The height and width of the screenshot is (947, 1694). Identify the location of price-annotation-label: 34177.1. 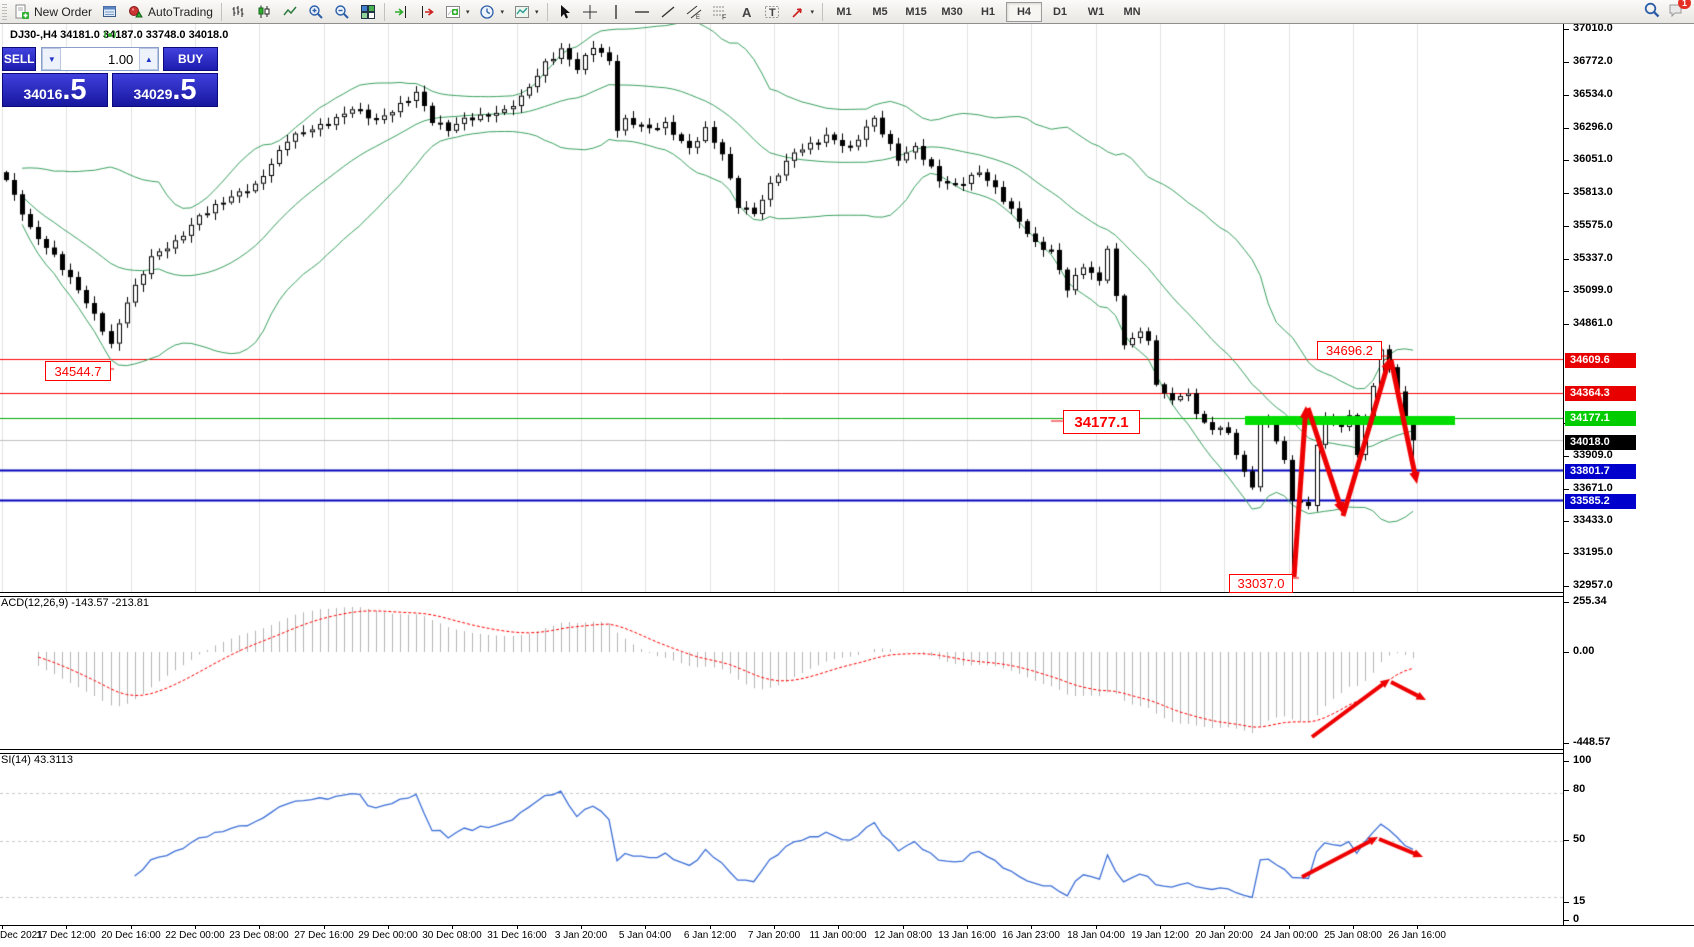
(1101, 422).